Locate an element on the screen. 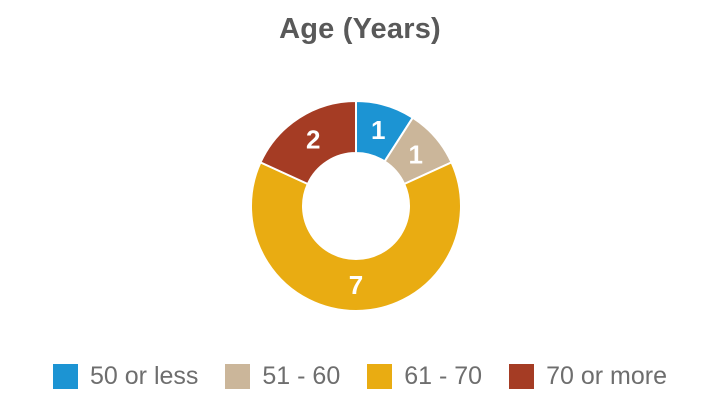  legend-item-50-or-less: 50 or less is located at coordinates (125, 376).